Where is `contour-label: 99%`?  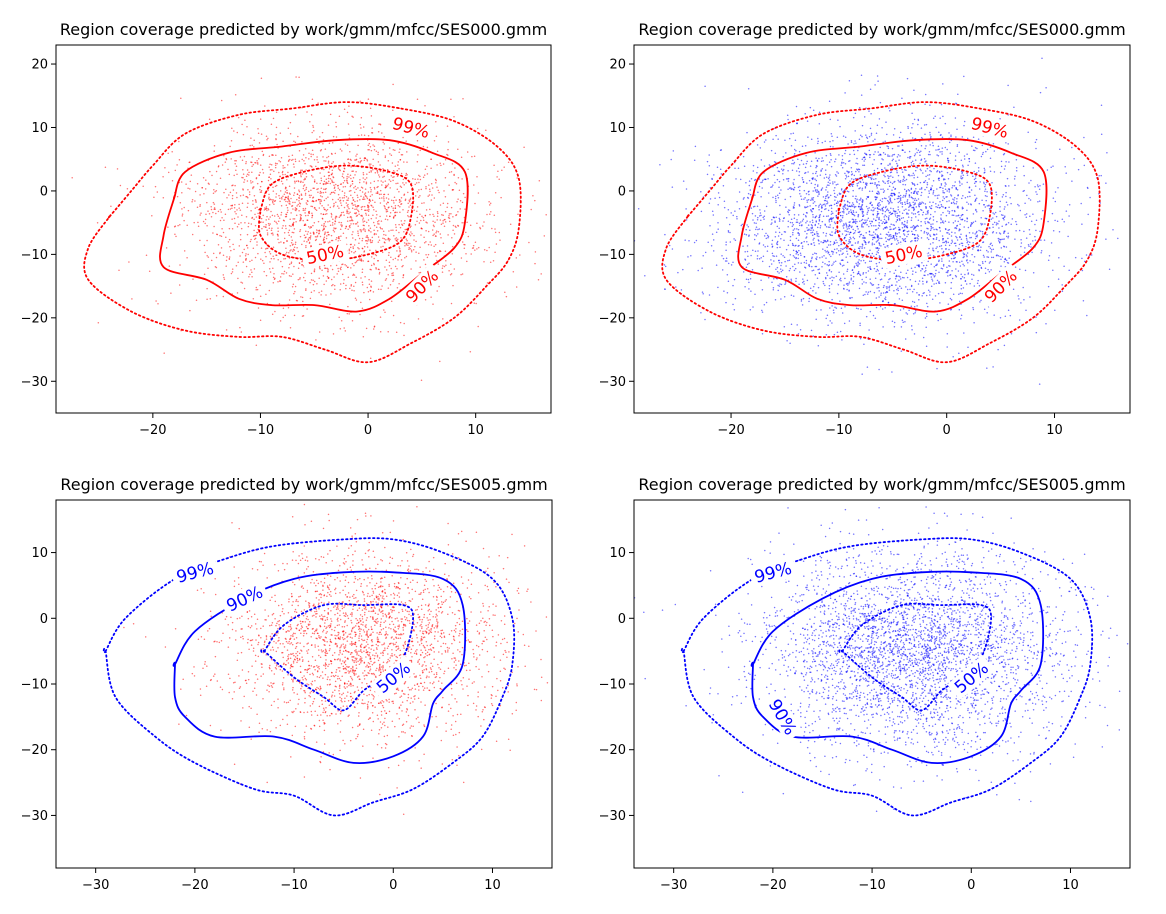
contour-label: 99% is located at coordinates (411, 128).